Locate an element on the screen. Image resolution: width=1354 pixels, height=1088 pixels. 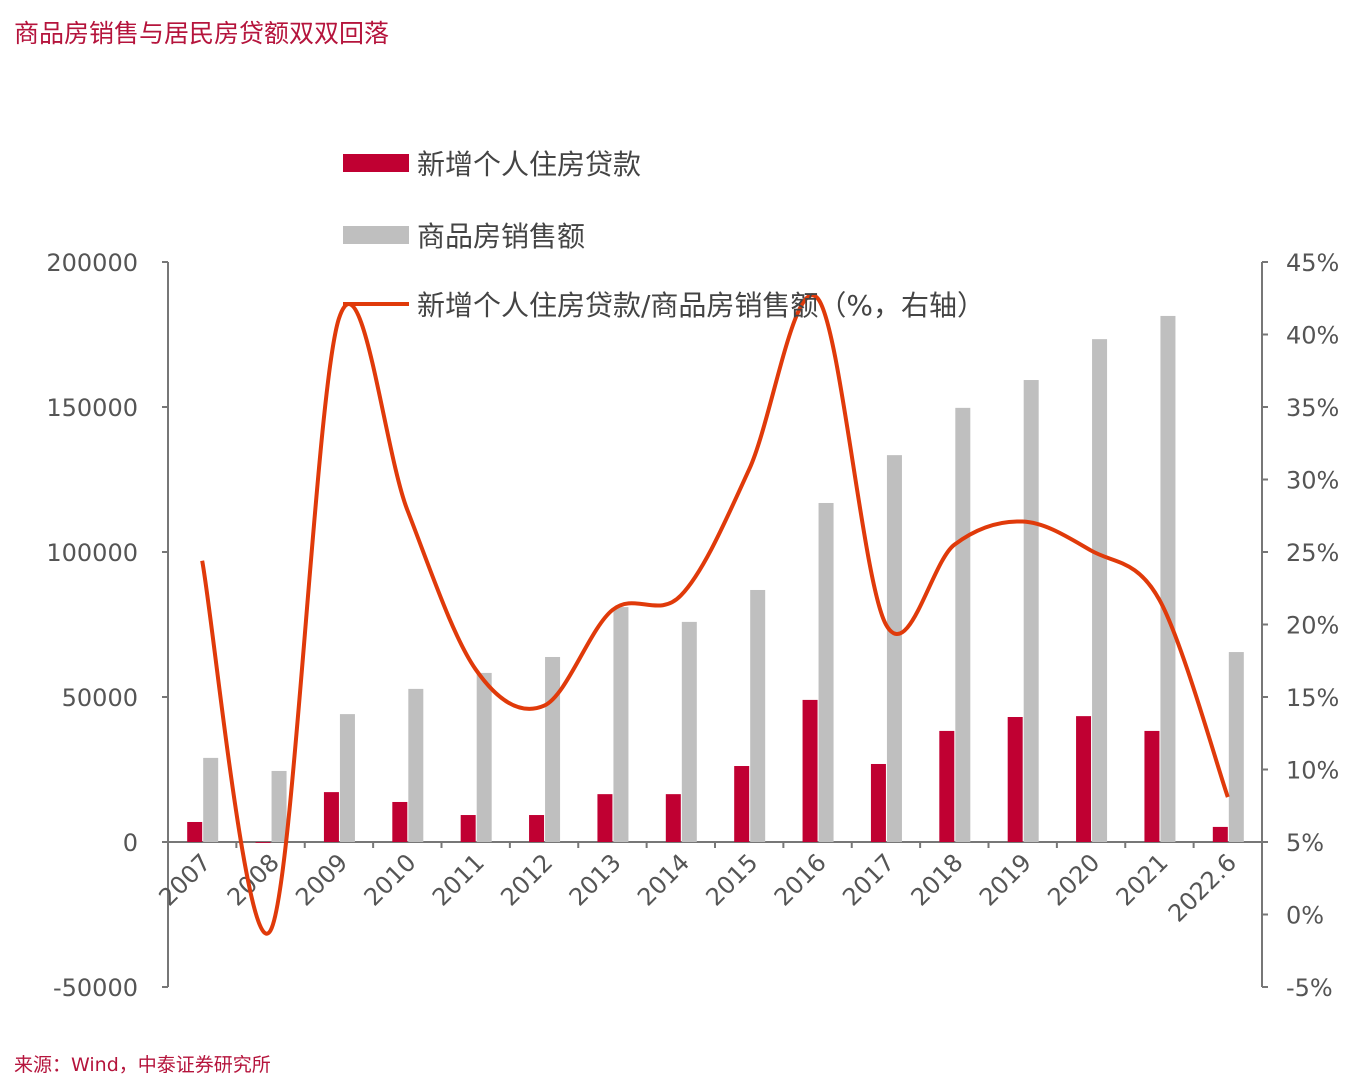
left-tick-label: 50000 is located at coordinates (100, 698).